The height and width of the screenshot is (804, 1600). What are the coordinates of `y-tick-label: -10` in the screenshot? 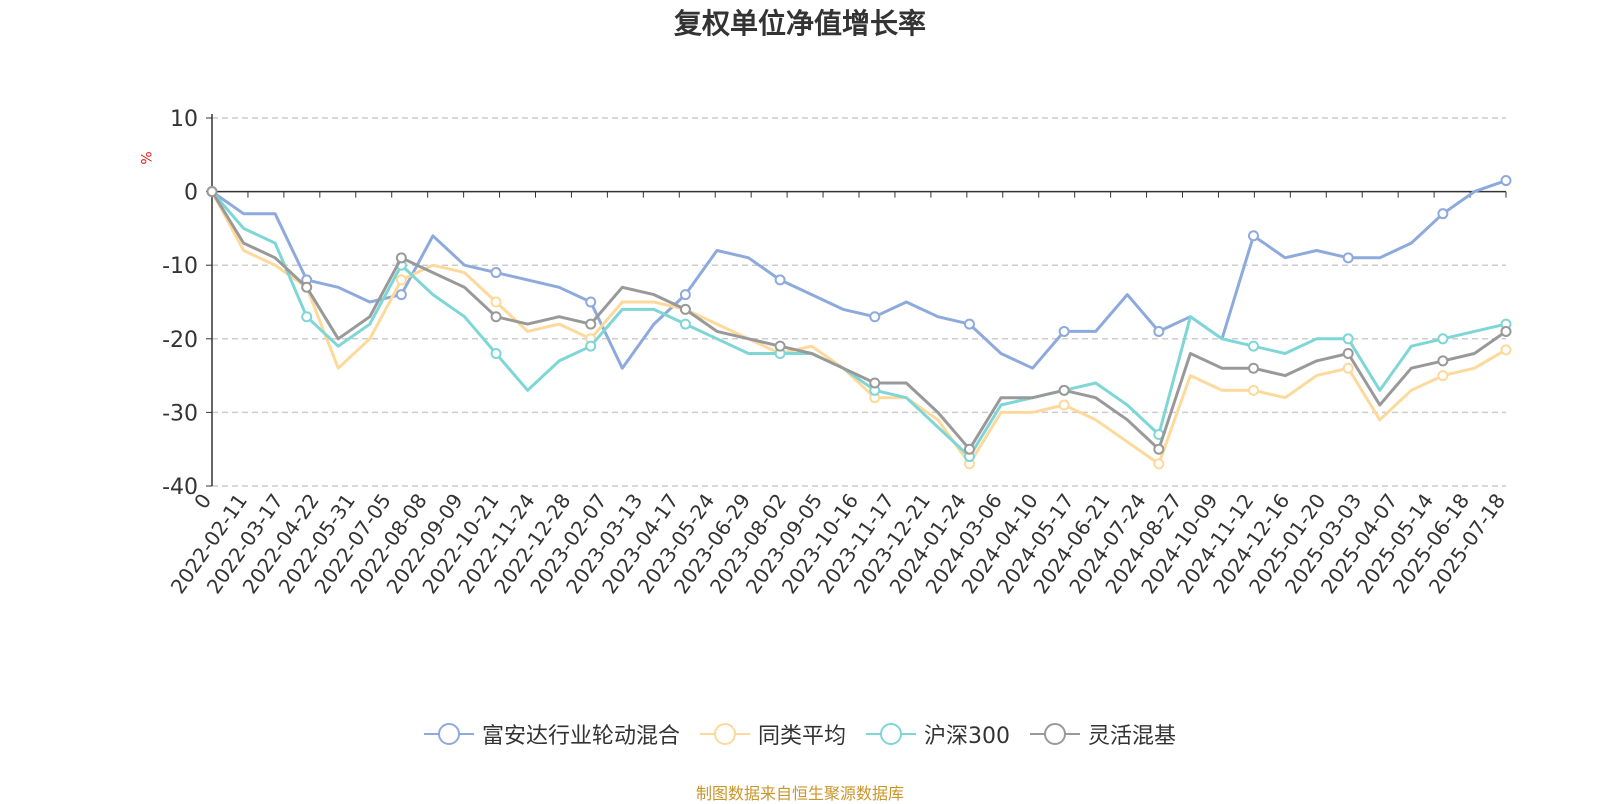 It's located at (180, 266).